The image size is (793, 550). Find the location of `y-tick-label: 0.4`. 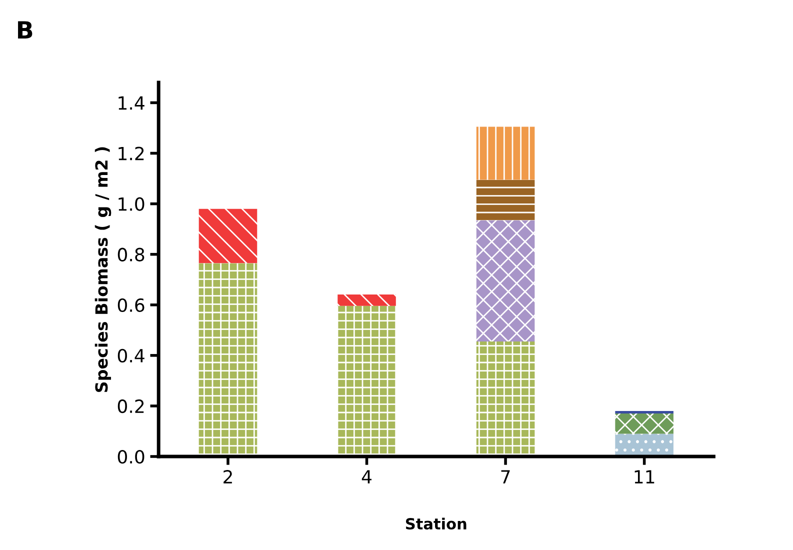

y-tick-label: 0.4 is located at coordinates (131, 355).